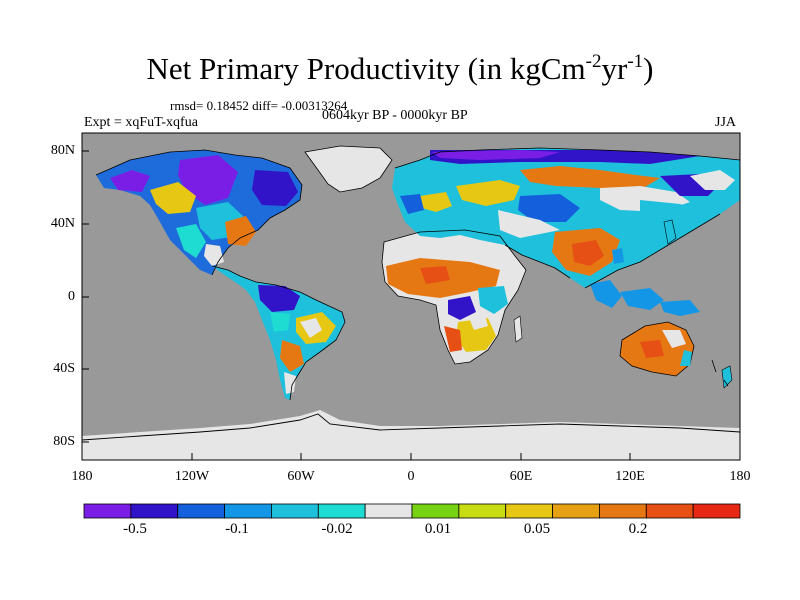 This screenshot has width=800, height=600. What do you see at coordinates (135, 529) in the screenshot?
I see `colorbar-label-1: -0.5` at bounding box center [135, 529].